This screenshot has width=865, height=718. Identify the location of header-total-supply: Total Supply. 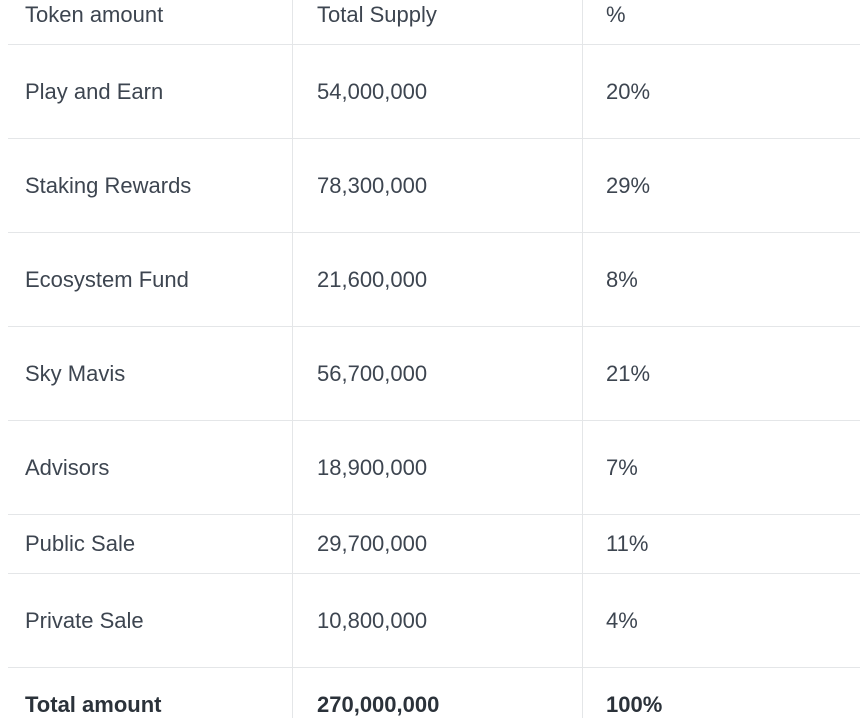
(437, 22).